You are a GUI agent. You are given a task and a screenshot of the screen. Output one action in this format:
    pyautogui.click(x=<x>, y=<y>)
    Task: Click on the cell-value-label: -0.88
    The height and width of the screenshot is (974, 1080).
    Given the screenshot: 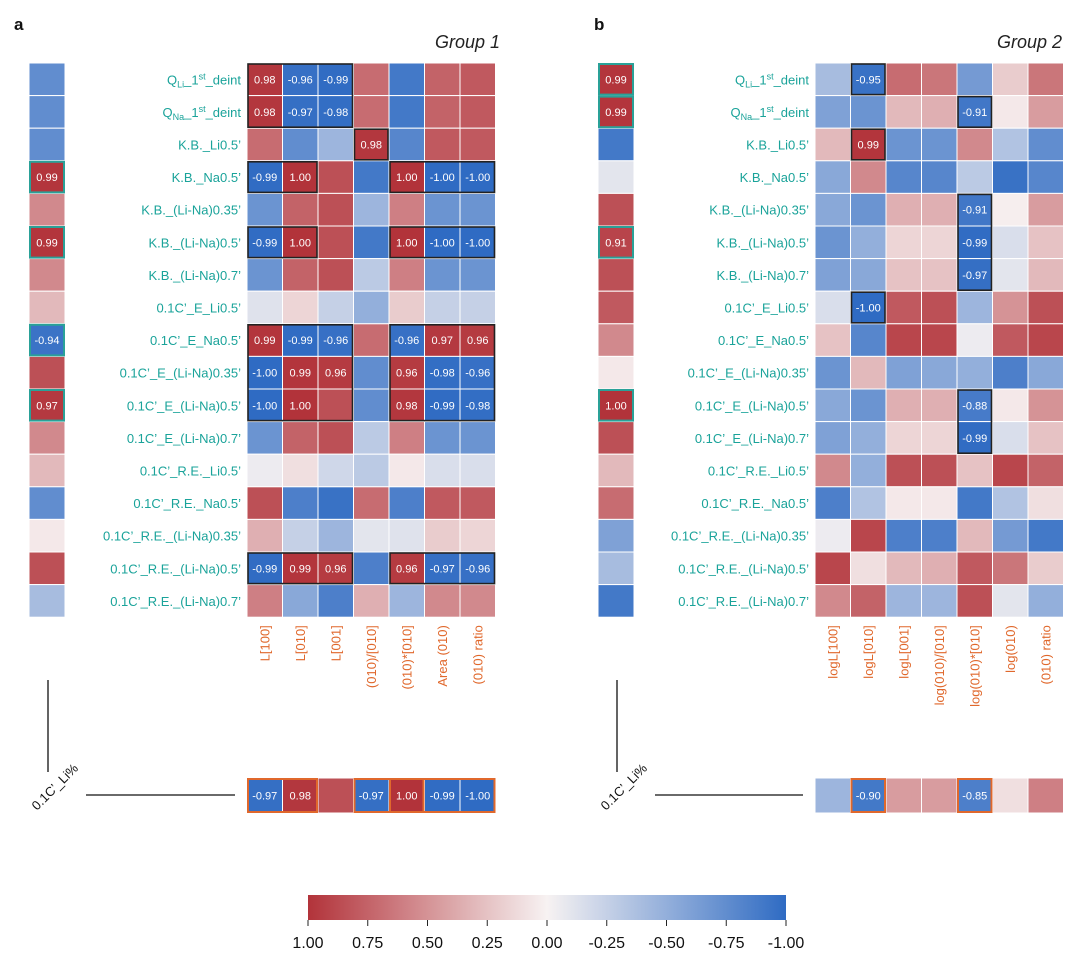 What is the action you would take?
    pyautogui.click(x=974, y=406)
    